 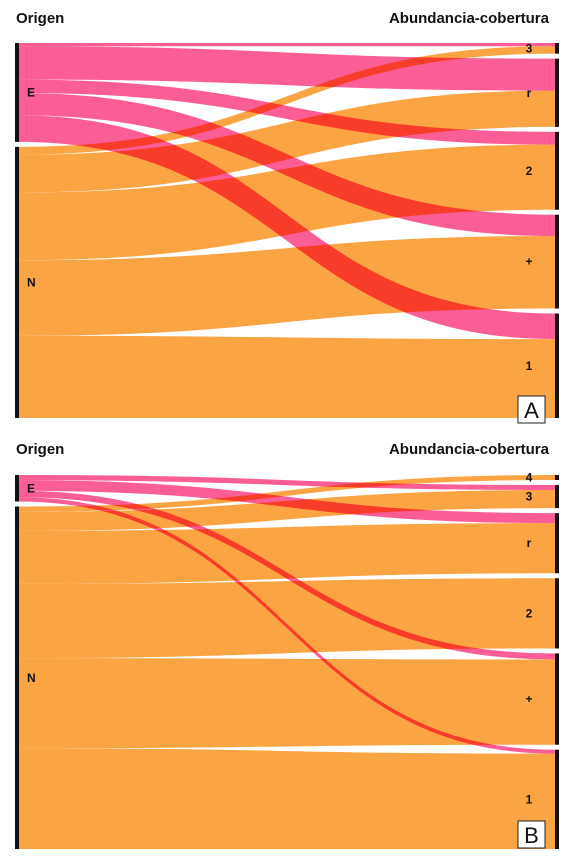 I want to click on panel-letter: A, so click(x=531, y=410).